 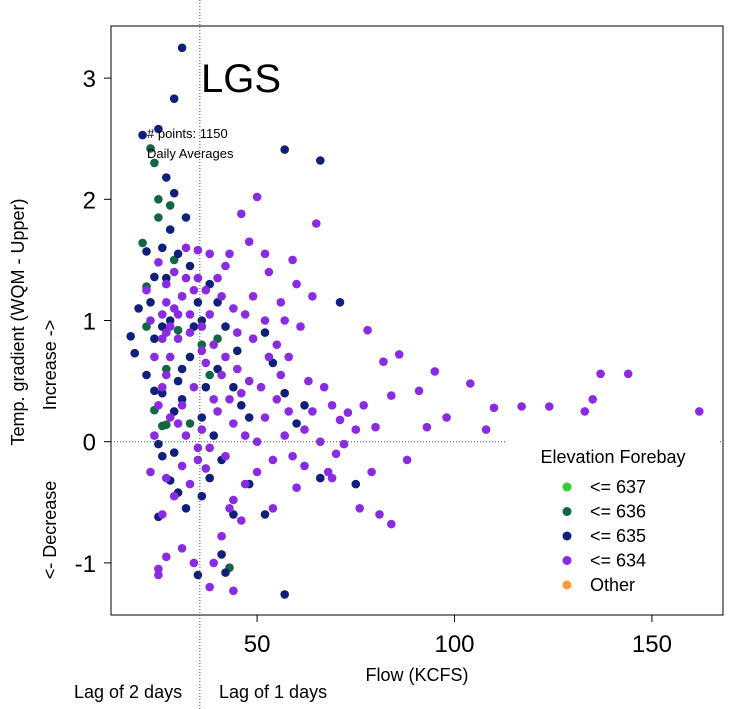 What do you see at coordinates (50, 365) in the screenshot?
I see `y-axis-increase-label: Increase ->` at bounding box center [50, 365].